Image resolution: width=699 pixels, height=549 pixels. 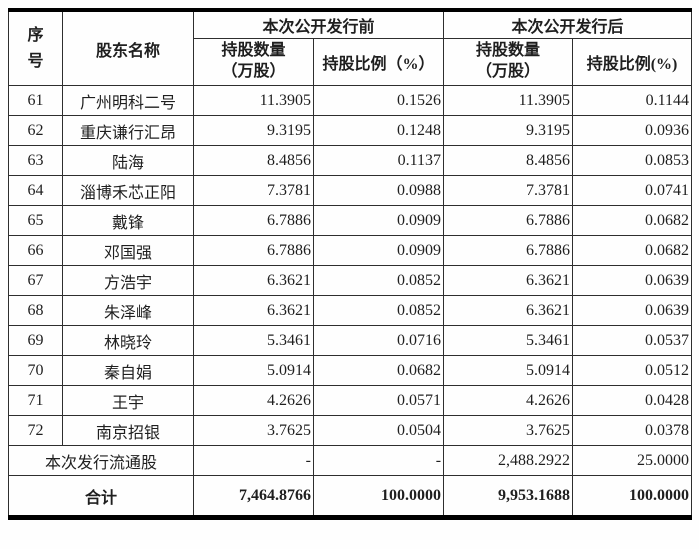 I want to click on pct-after: 0.0428, so click(x=632, y=400).